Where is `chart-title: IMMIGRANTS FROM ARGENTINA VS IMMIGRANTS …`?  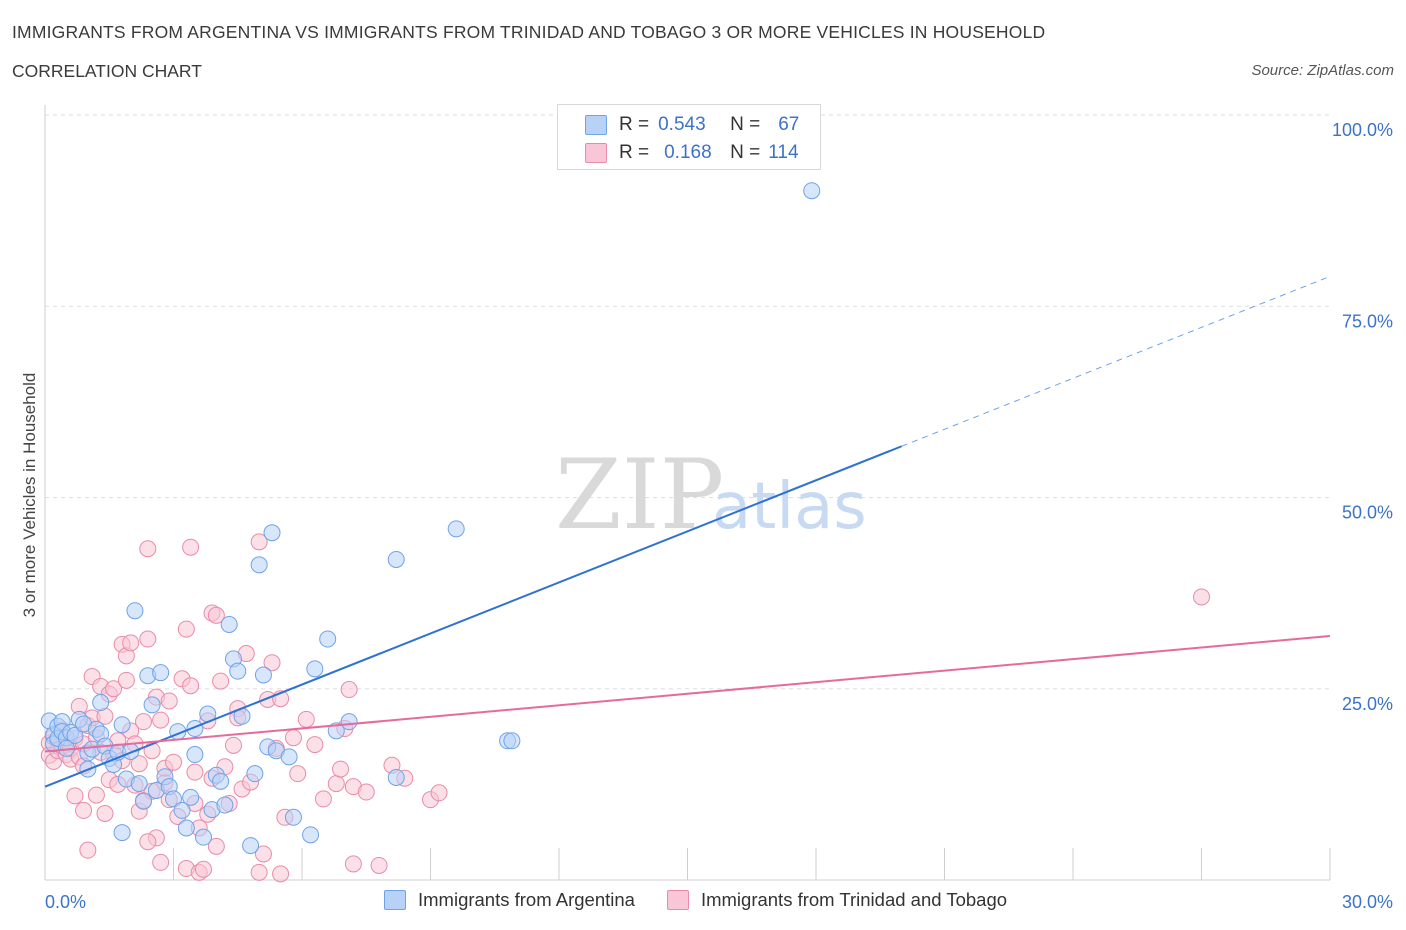
chart-title: IMMIGRANTS FROM ARGENTINA VS IMMIGRANTS … is located at coordinates (529, 32).